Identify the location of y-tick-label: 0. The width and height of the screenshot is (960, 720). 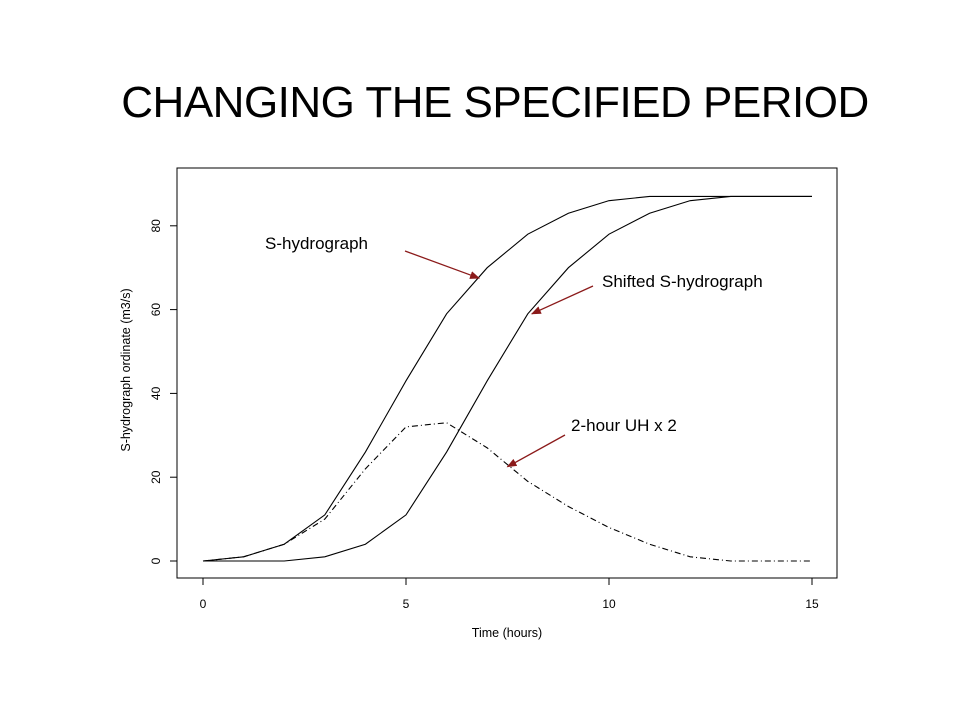
(156, 560).